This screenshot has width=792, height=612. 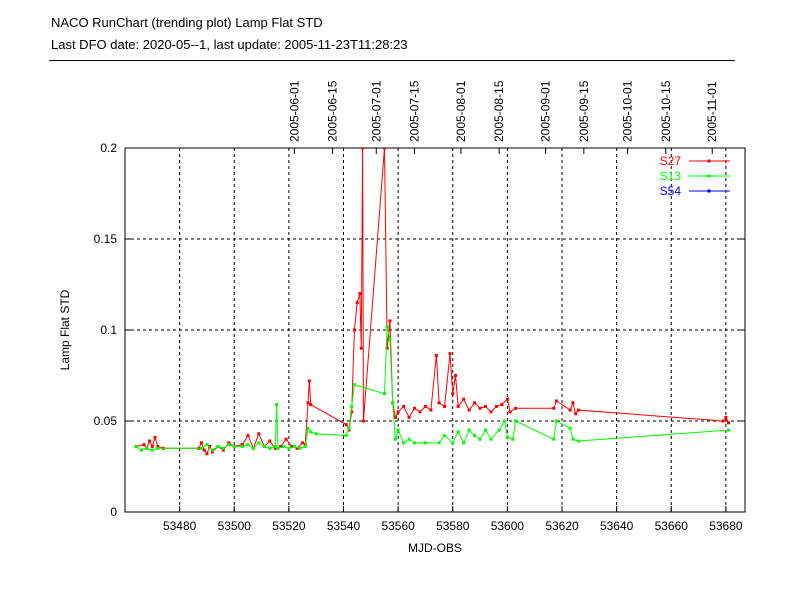 I want to click on legend-label-S54: S54, so click(x=671, y=191).